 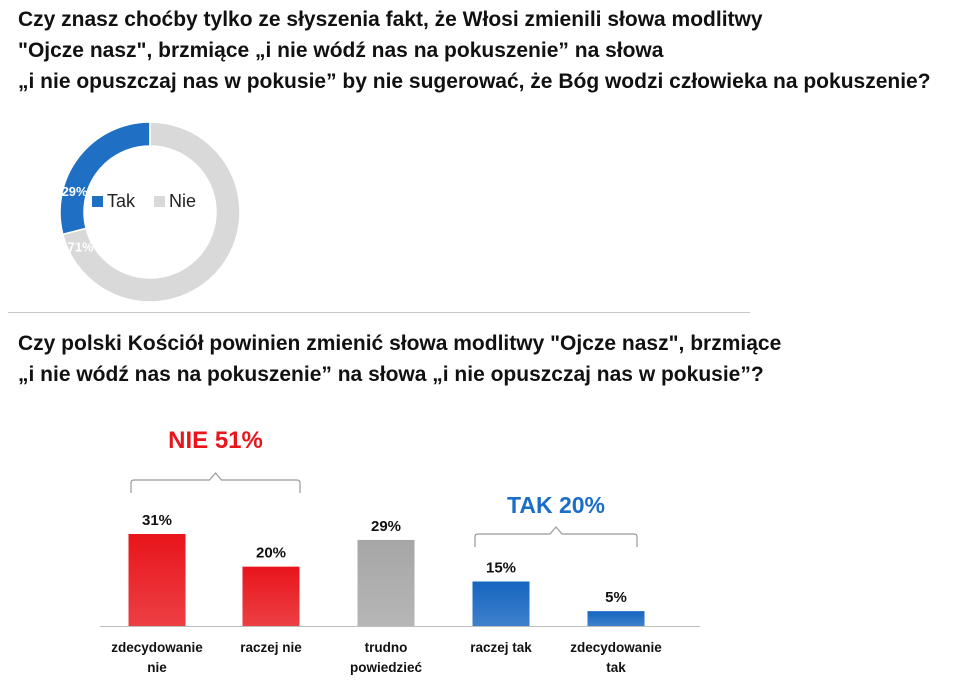 What do you see at coordinates (616, 647) in the screenshot?
I see `category-label-4-0: zdecydowanie` at bounding box center [616, 647].